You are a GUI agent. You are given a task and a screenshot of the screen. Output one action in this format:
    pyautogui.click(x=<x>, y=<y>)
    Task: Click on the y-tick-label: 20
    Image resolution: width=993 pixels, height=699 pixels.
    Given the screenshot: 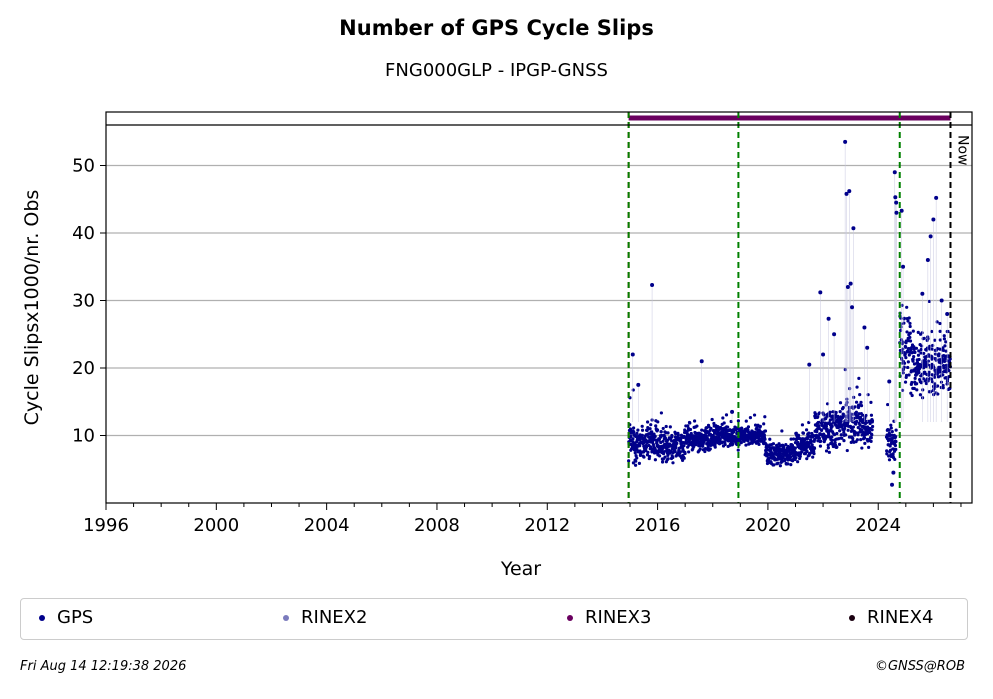 What is the action you would take?
    pyautogui.click(x=83, y=368)
    